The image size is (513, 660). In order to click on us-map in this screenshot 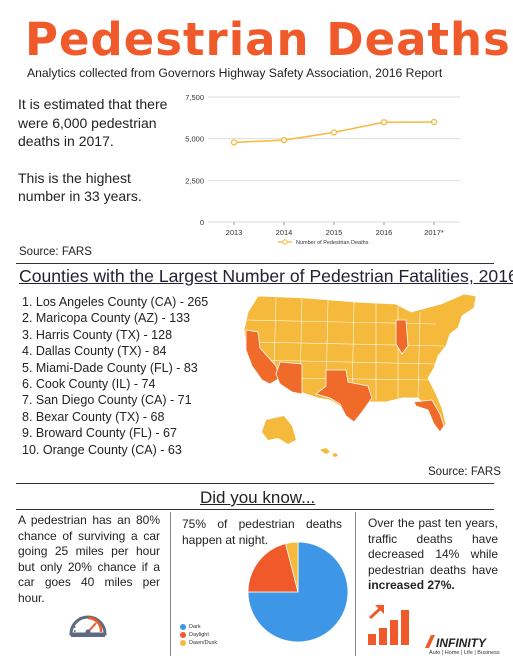, I will do `click(360, 375)`.